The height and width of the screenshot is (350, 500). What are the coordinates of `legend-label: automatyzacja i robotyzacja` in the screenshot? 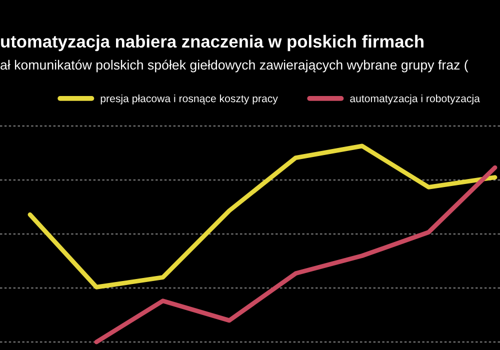 It's located at (415, 99).